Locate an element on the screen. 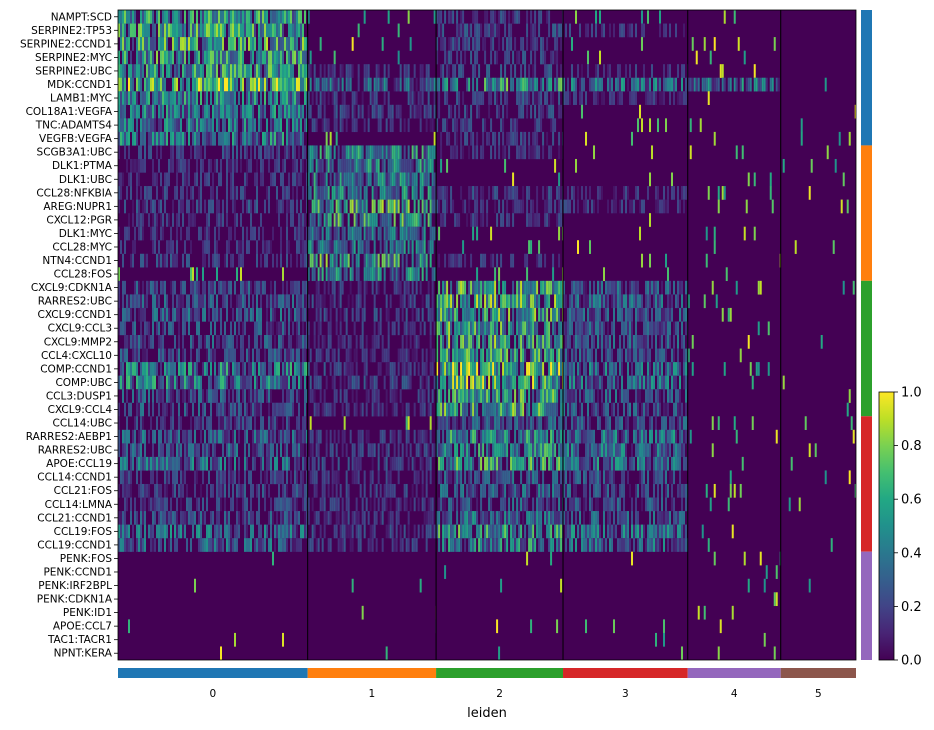 The image size is (934, 730). heatmap-row is located at coordinates (481, 165).